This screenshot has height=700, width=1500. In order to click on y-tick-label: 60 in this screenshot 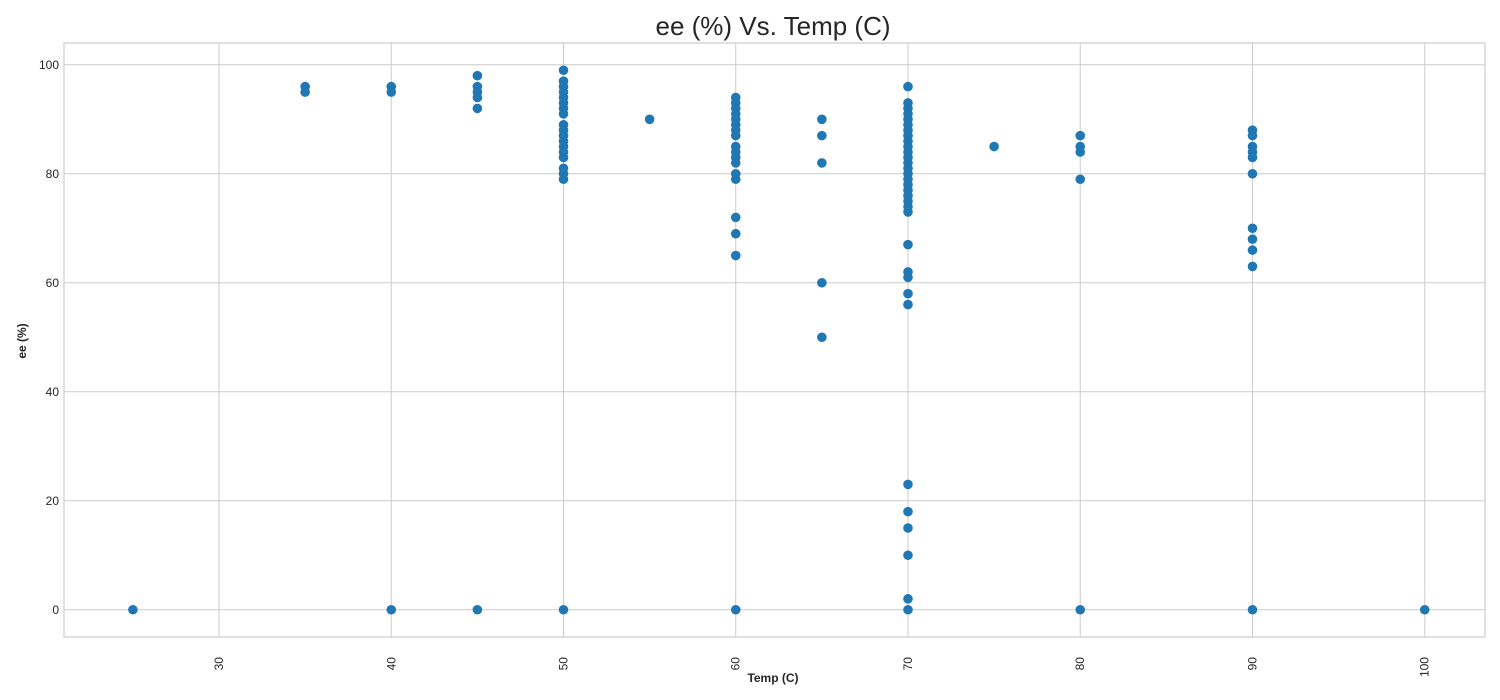, I will do `click(53, 283)`.